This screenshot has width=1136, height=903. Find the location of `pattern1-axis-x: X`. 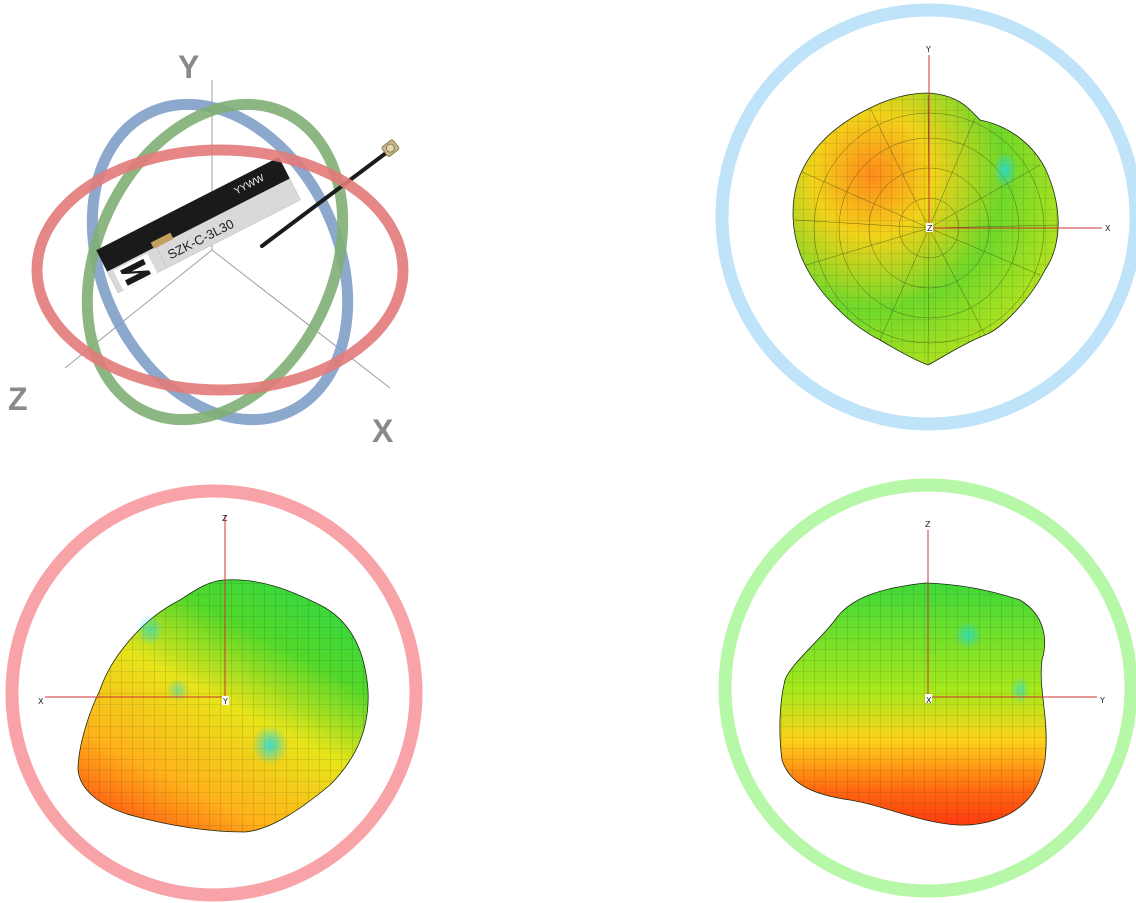

pattern1-axis-x: X is located at coordinates (1108, 228).